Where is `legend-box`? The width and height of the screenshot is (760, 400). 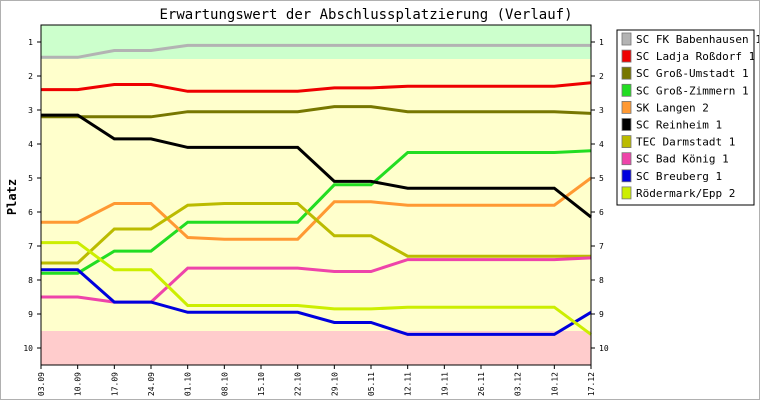
legend-box is located at coordinates (685, 117).